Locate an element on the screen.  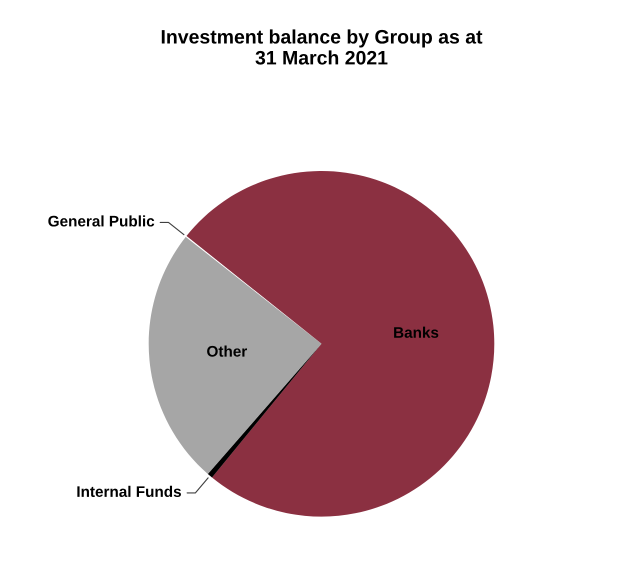
slice-label: Banks is located at coordinates (416, 332).